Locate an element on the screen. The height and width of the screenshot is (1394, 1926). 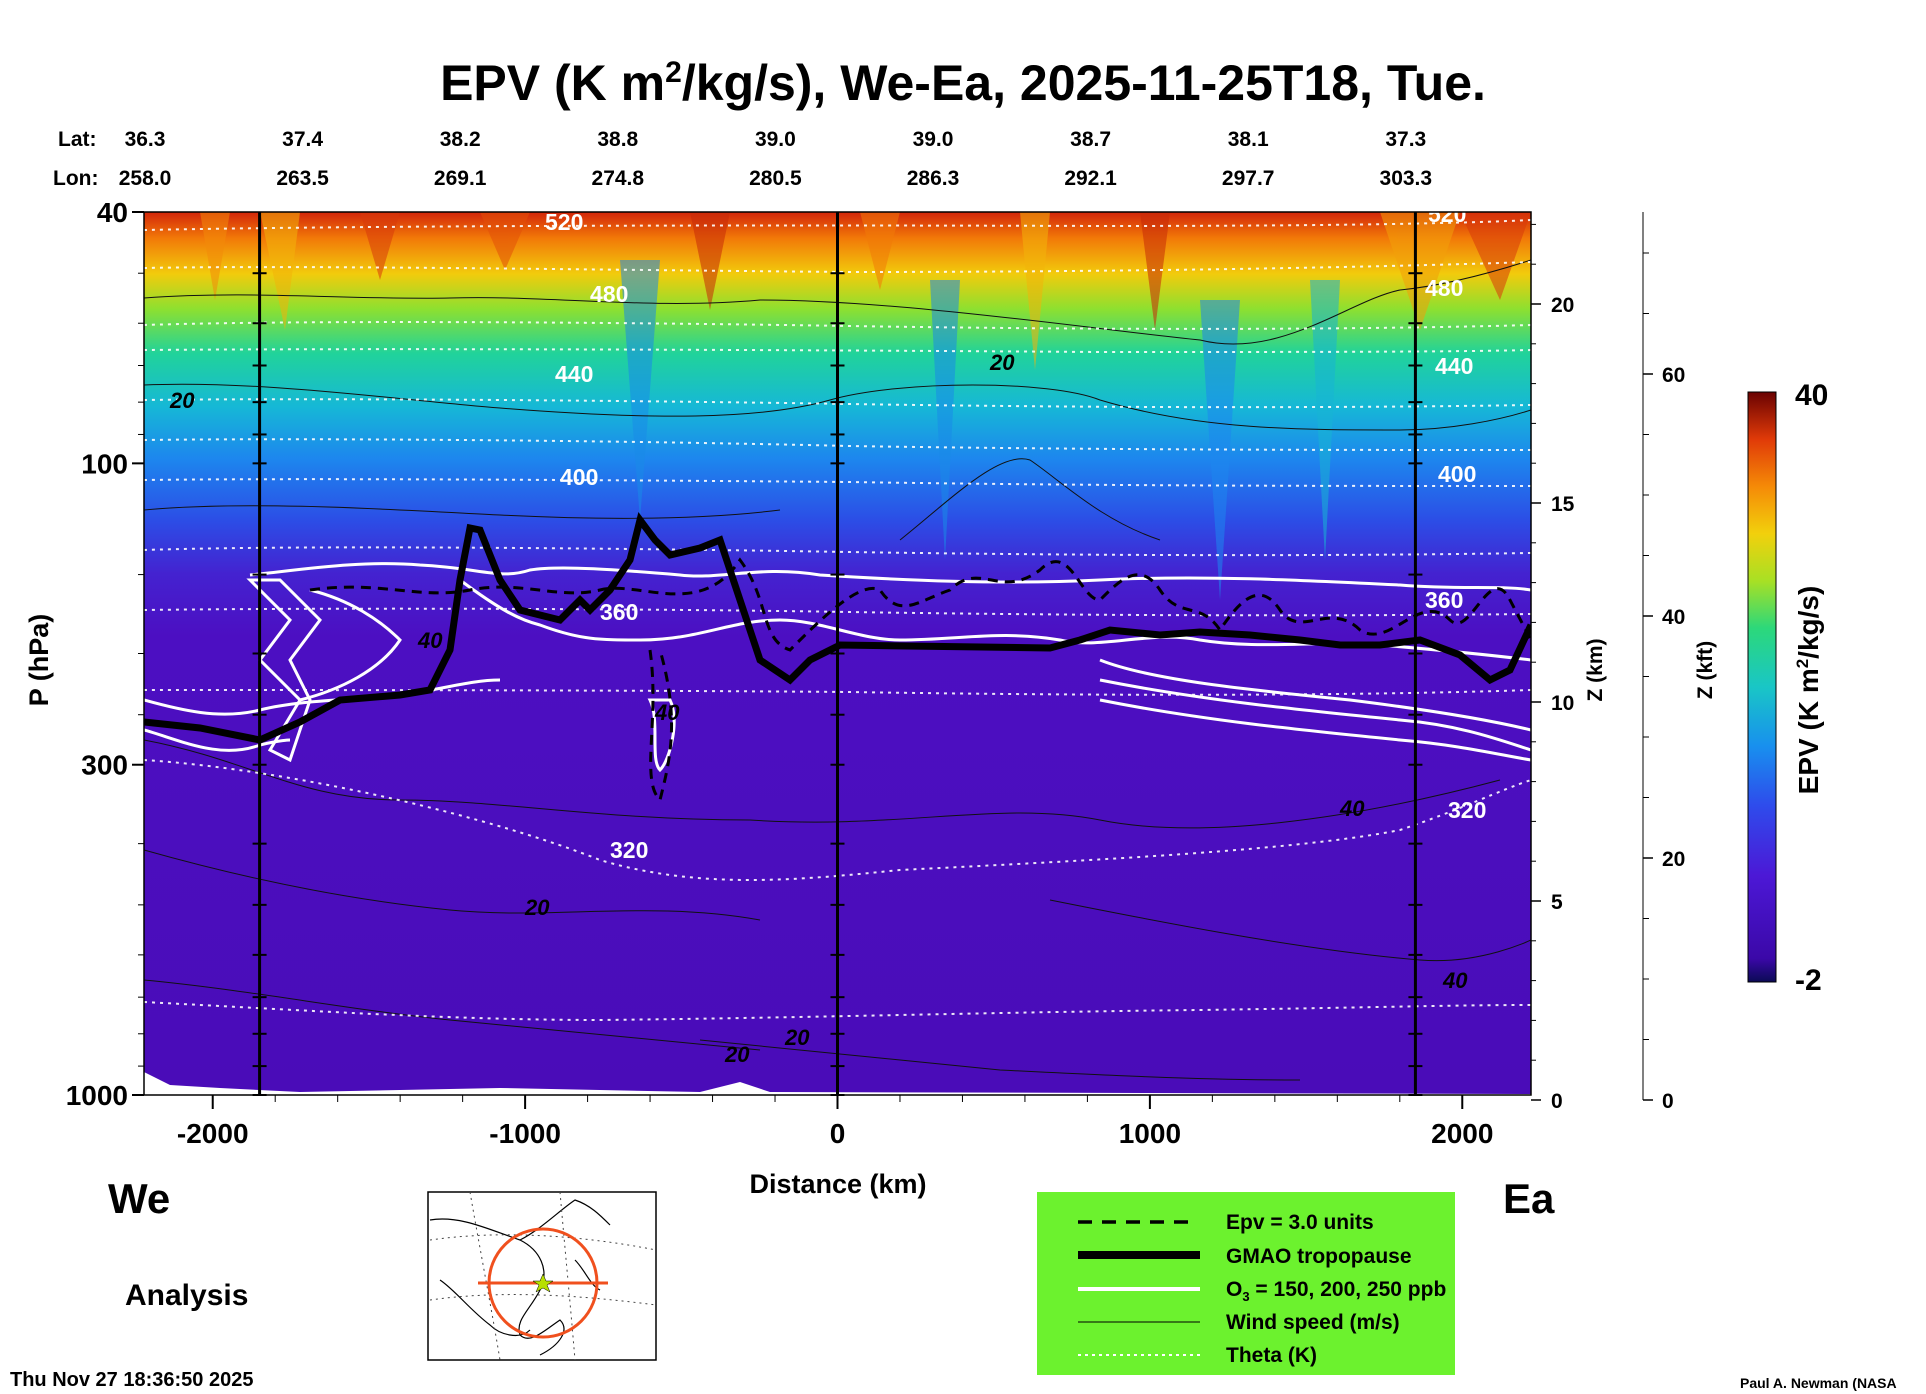
timestamp: Thu Nov 27 18:36:50 2025 is located at coordinates (131, 1380).